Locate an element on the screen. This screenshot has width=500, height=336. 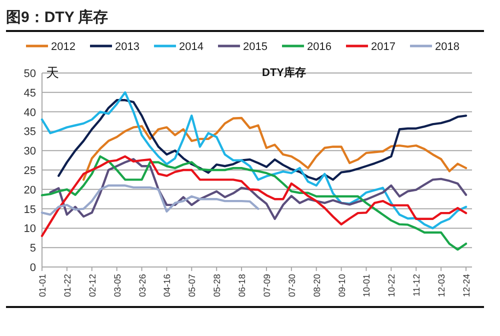
x-tick-label: 07-09 is located at coordinates (267, 286).